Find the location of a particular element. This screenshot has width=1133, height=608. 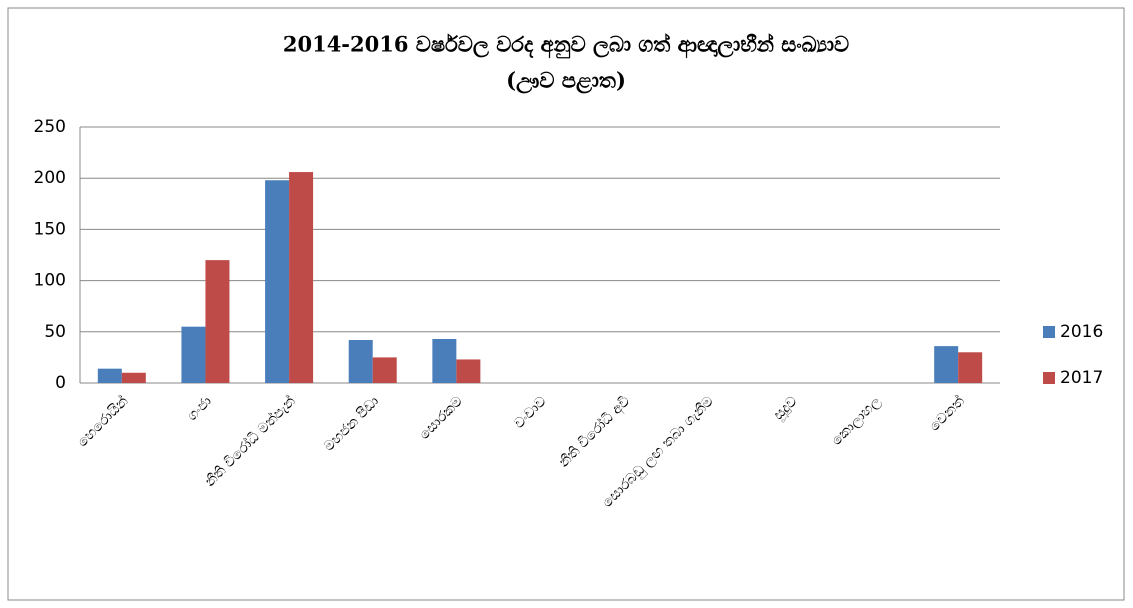

y-tick-label: 250 is located at coordinates (50, 127).